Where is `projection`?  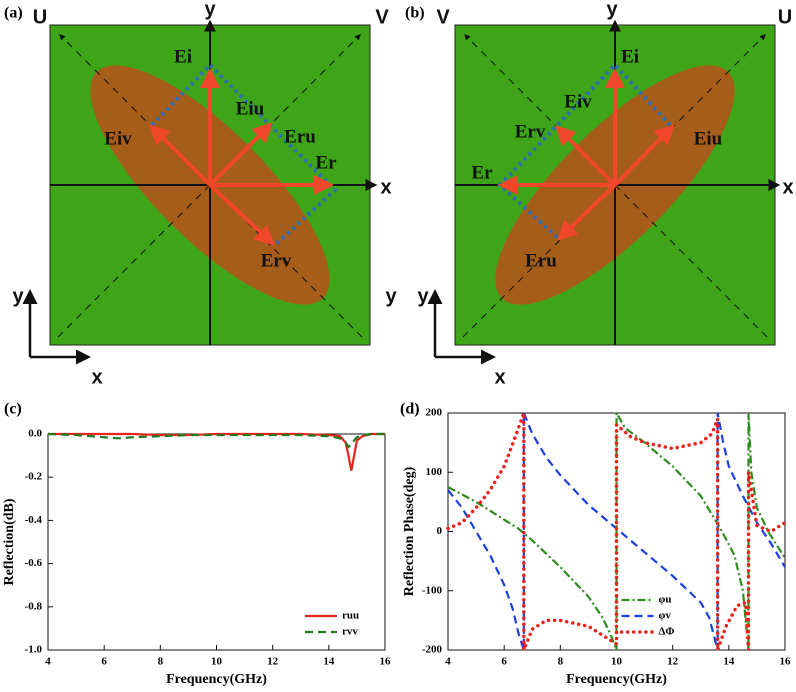
projection is located at coordinates (584, 152).